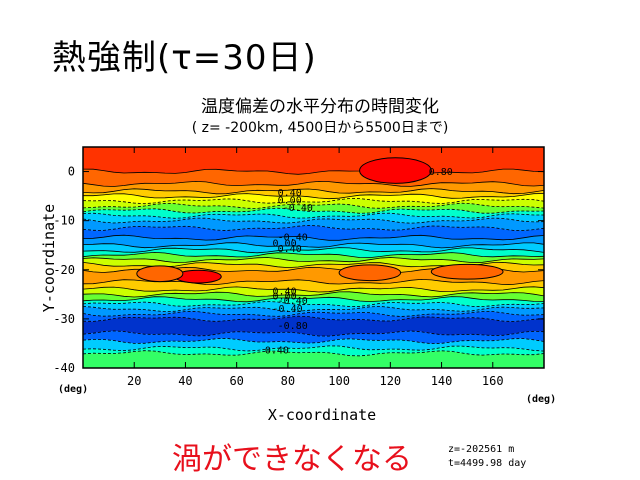 The image size is (640, 480). Describe the element at coordinates (293, 326) in the screenshot. I see `contour-label: -0.80` at that location.